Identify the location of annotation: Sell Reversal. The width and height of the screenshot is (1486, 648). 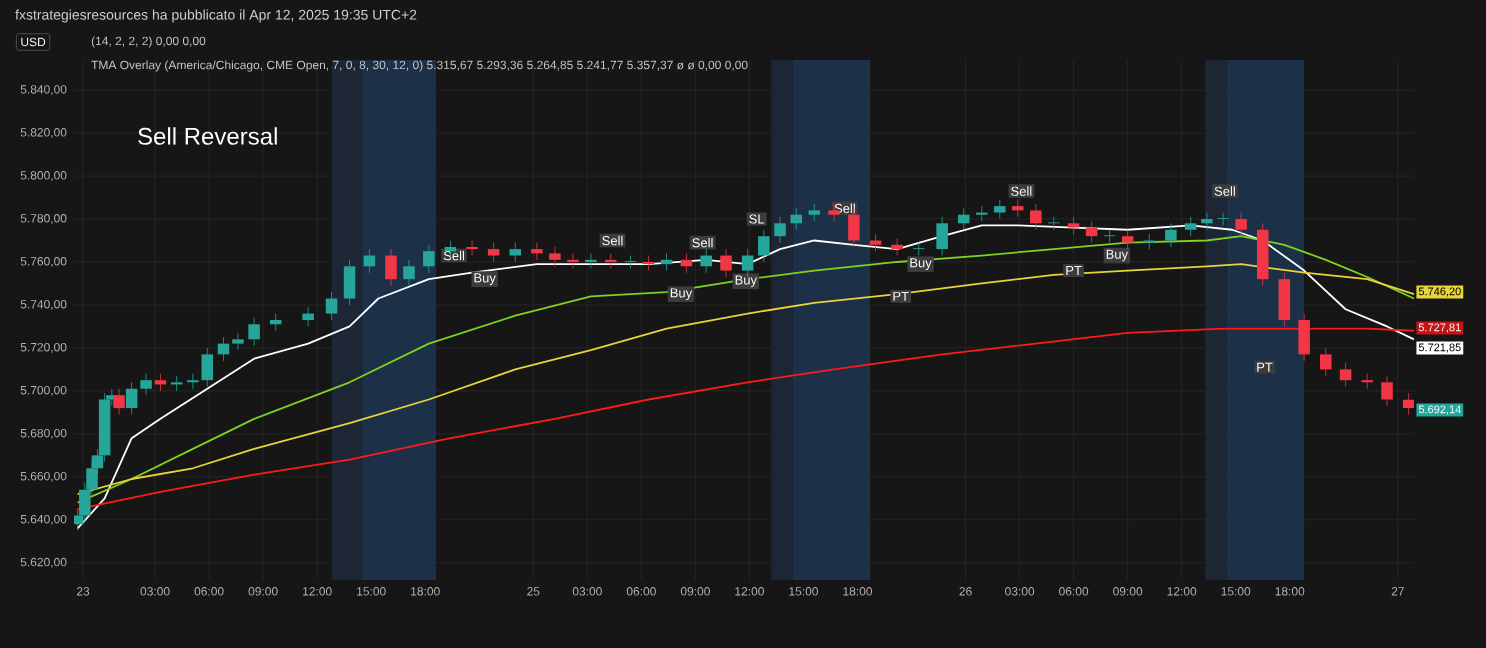
(207, 136).